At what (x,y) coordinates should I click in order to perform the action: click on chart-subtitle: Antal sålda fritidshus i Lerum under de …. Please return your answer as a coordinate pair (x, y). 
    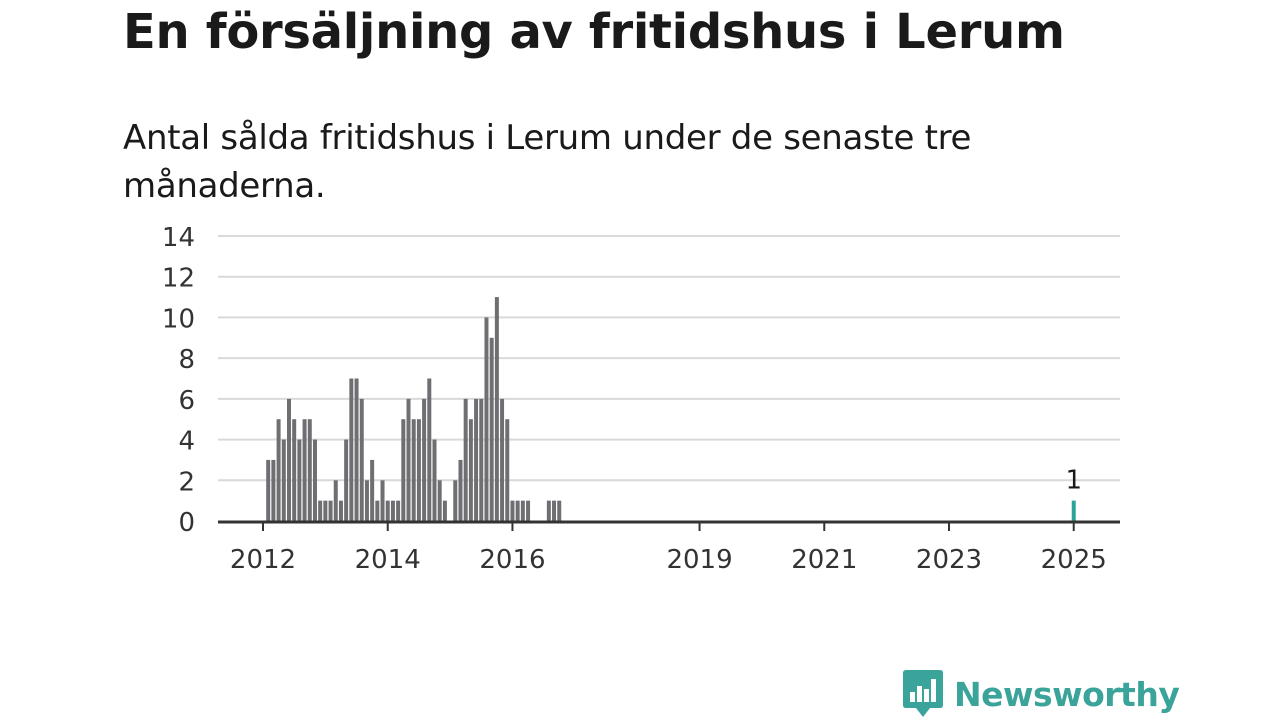
    Looking at the image, I should click on (547, 162).